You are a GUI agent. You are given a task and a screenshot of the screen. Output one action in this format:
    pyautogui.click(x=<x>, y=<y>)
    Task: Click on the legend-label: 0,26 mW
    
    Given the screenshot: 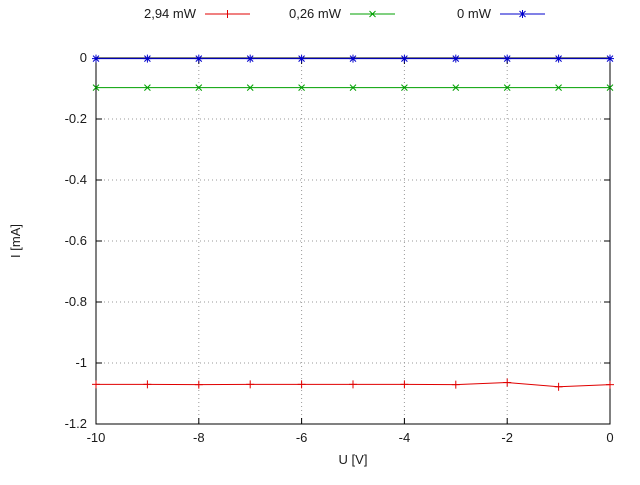 What is the action you would take?
    pyautogui.click(x=315, y=13)
    